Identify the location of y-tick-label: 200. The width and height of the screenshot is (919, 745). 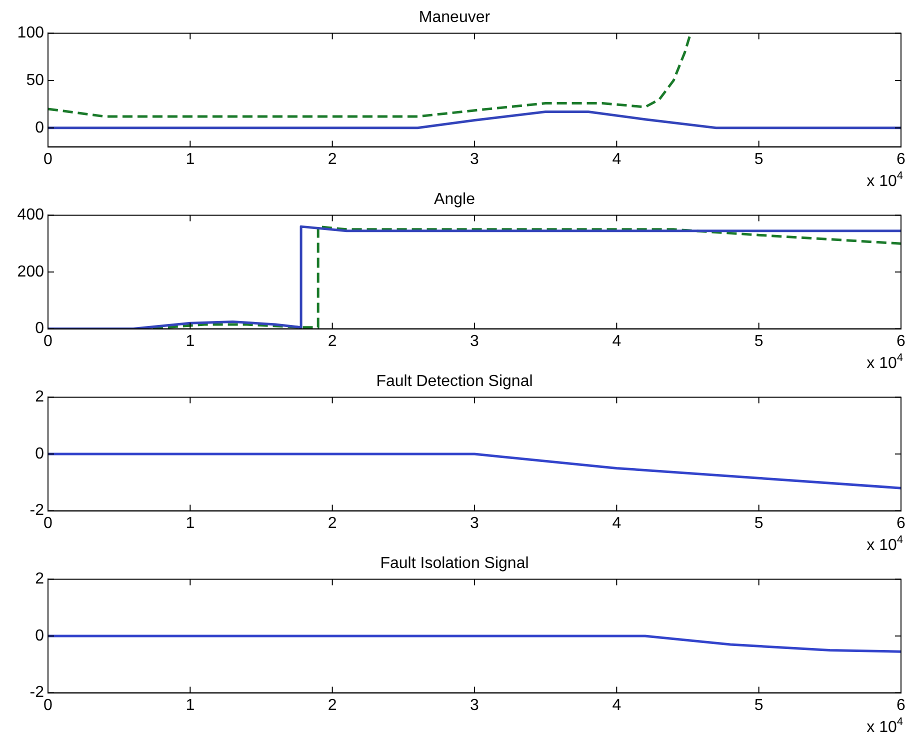
(30, 271).